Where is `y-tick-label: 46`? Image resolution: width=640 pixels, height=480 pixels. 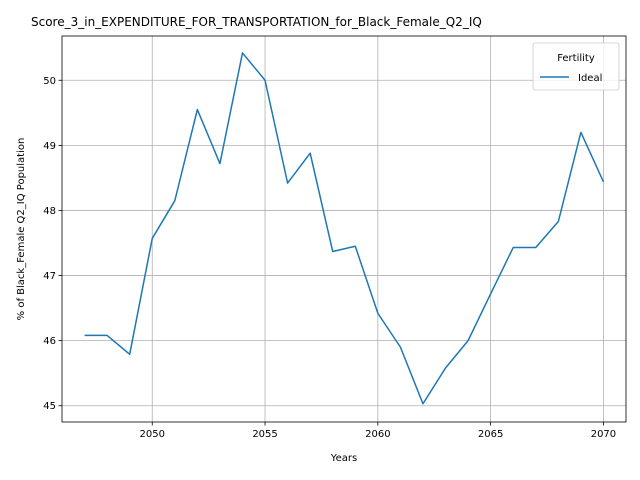
y-tick-label: 46 is located at coordinates (49, 341).